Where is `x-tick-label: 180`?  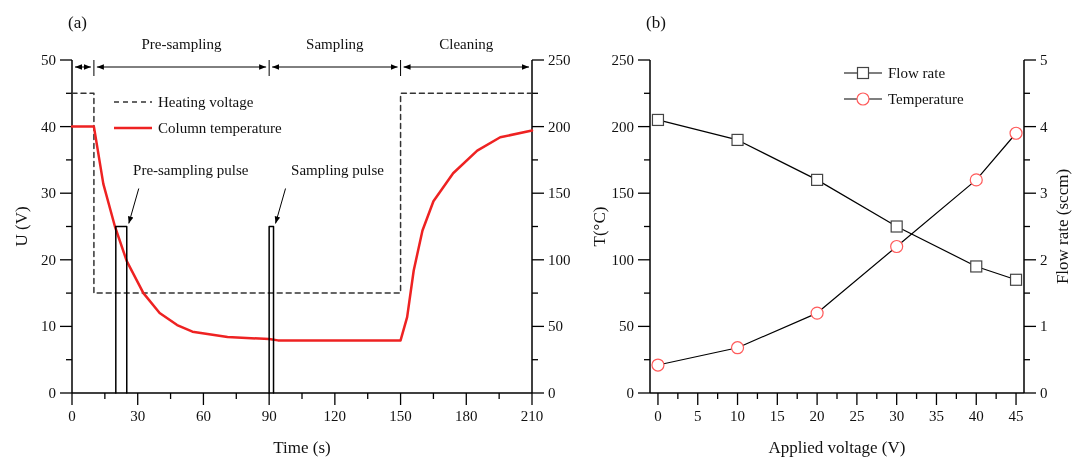
x-tick-label: 180 is located at coordinates (466, 416).